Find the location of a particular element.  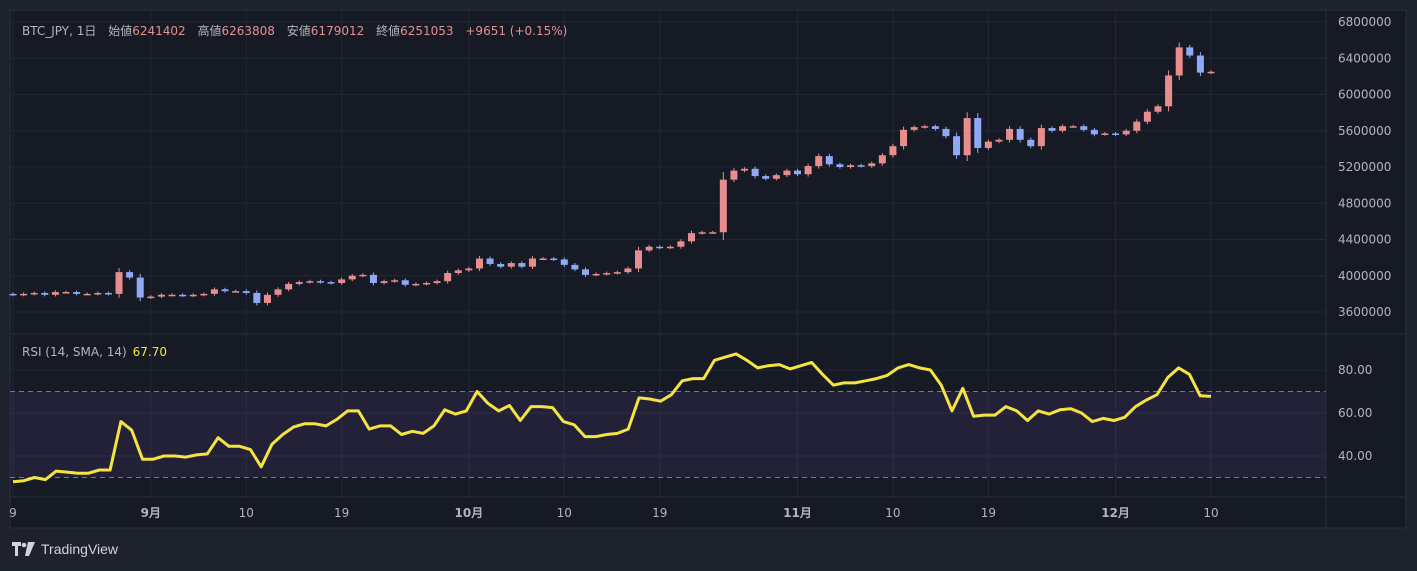

time-tick-label: 10月 is located at coordinates (469, 513).